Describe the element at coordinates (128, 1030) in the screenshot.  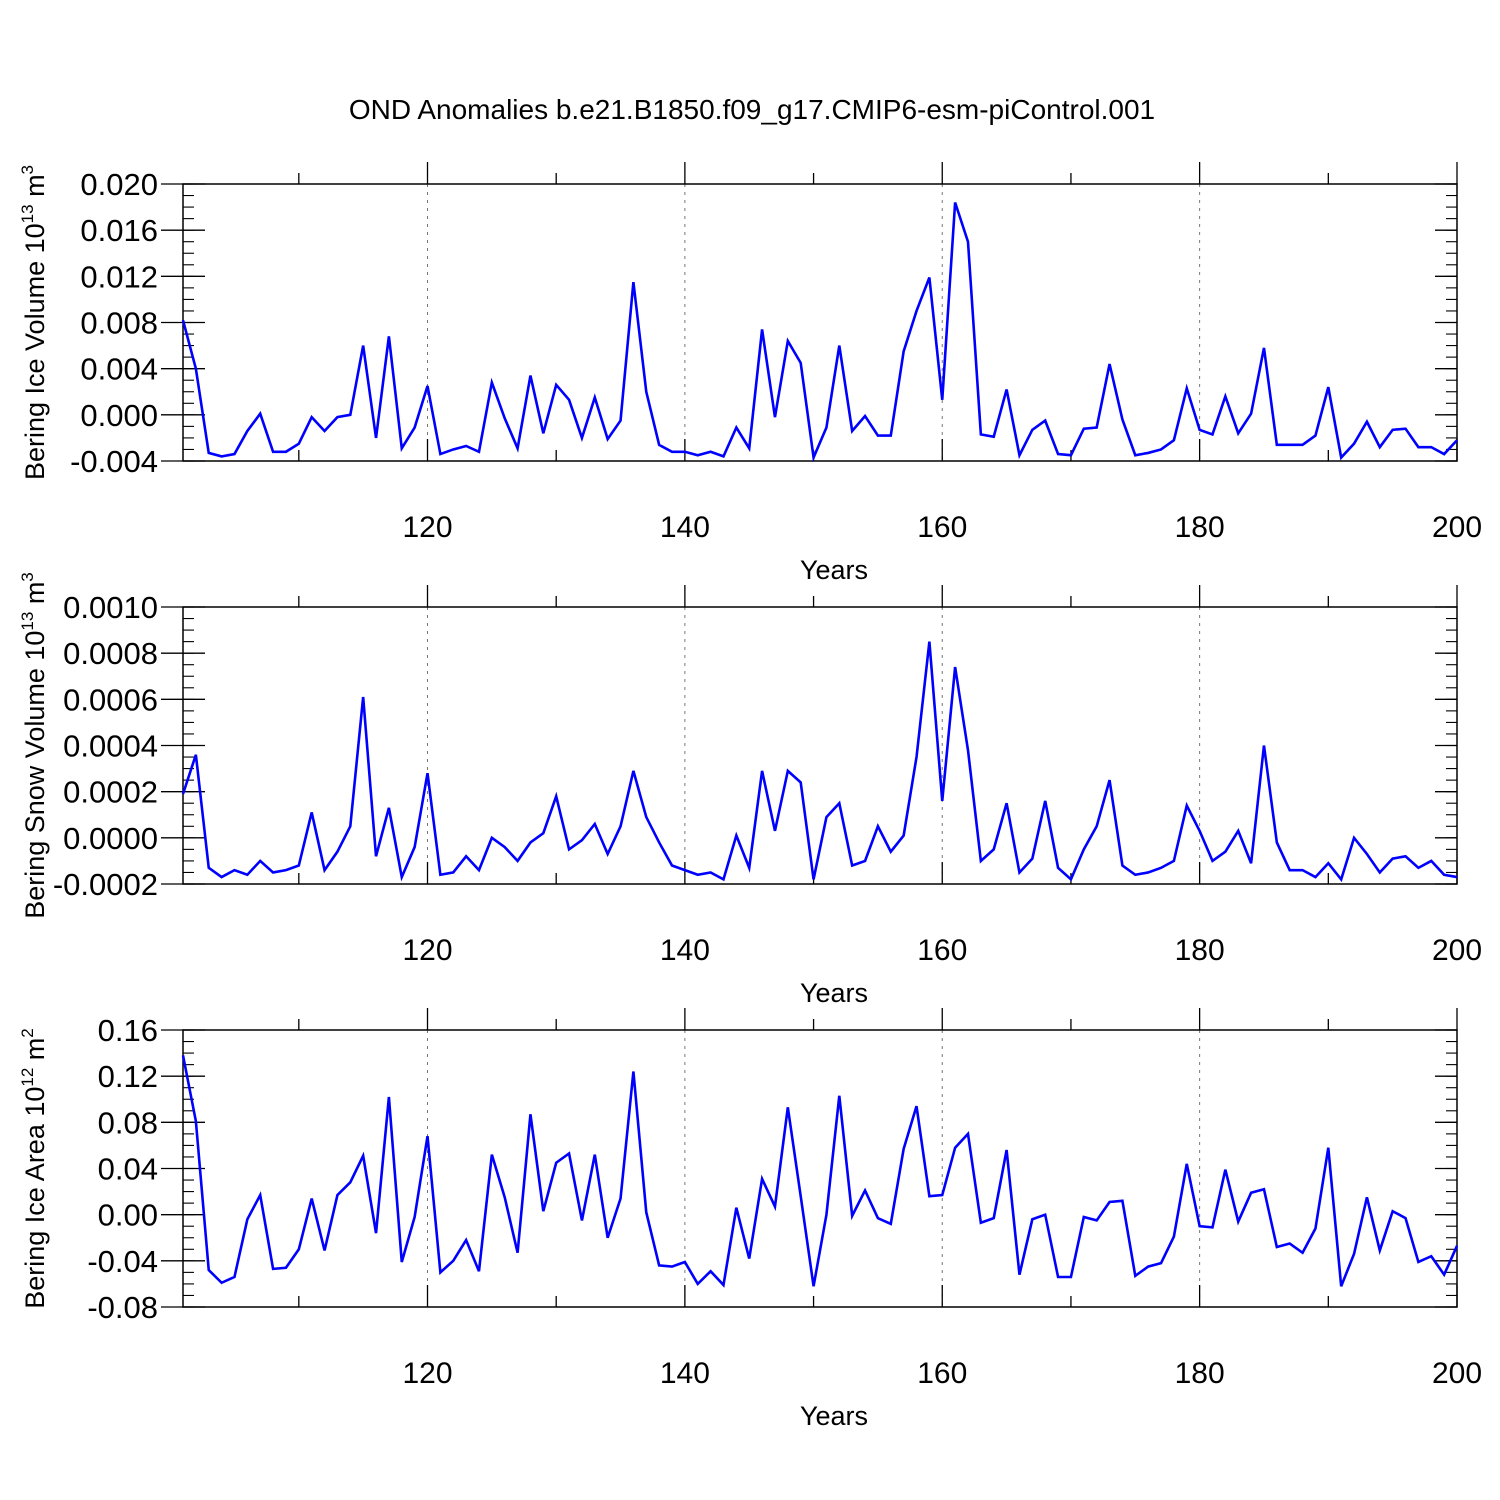
I see `y-tick-label: 0.16` at that location.